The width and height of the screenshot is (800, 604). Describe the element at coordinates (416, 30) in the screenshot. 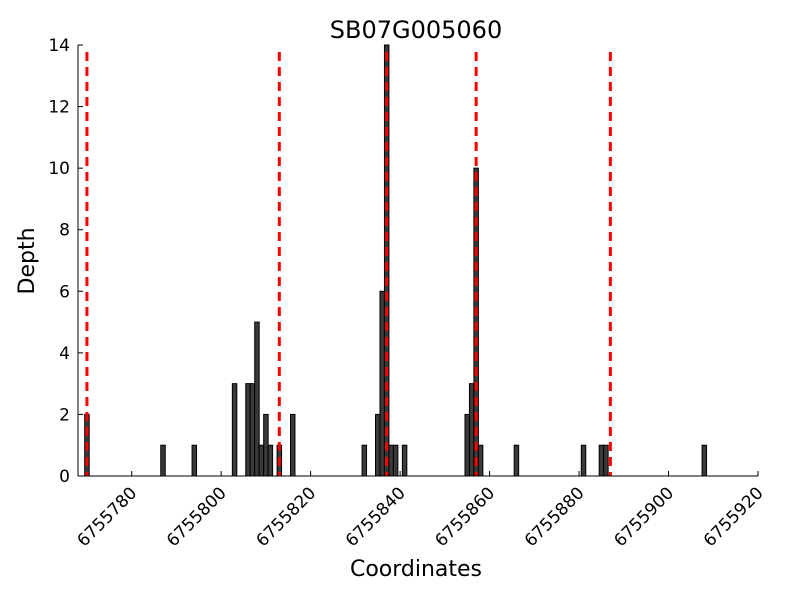

I see `chart-title: SB07G005060` at that location.